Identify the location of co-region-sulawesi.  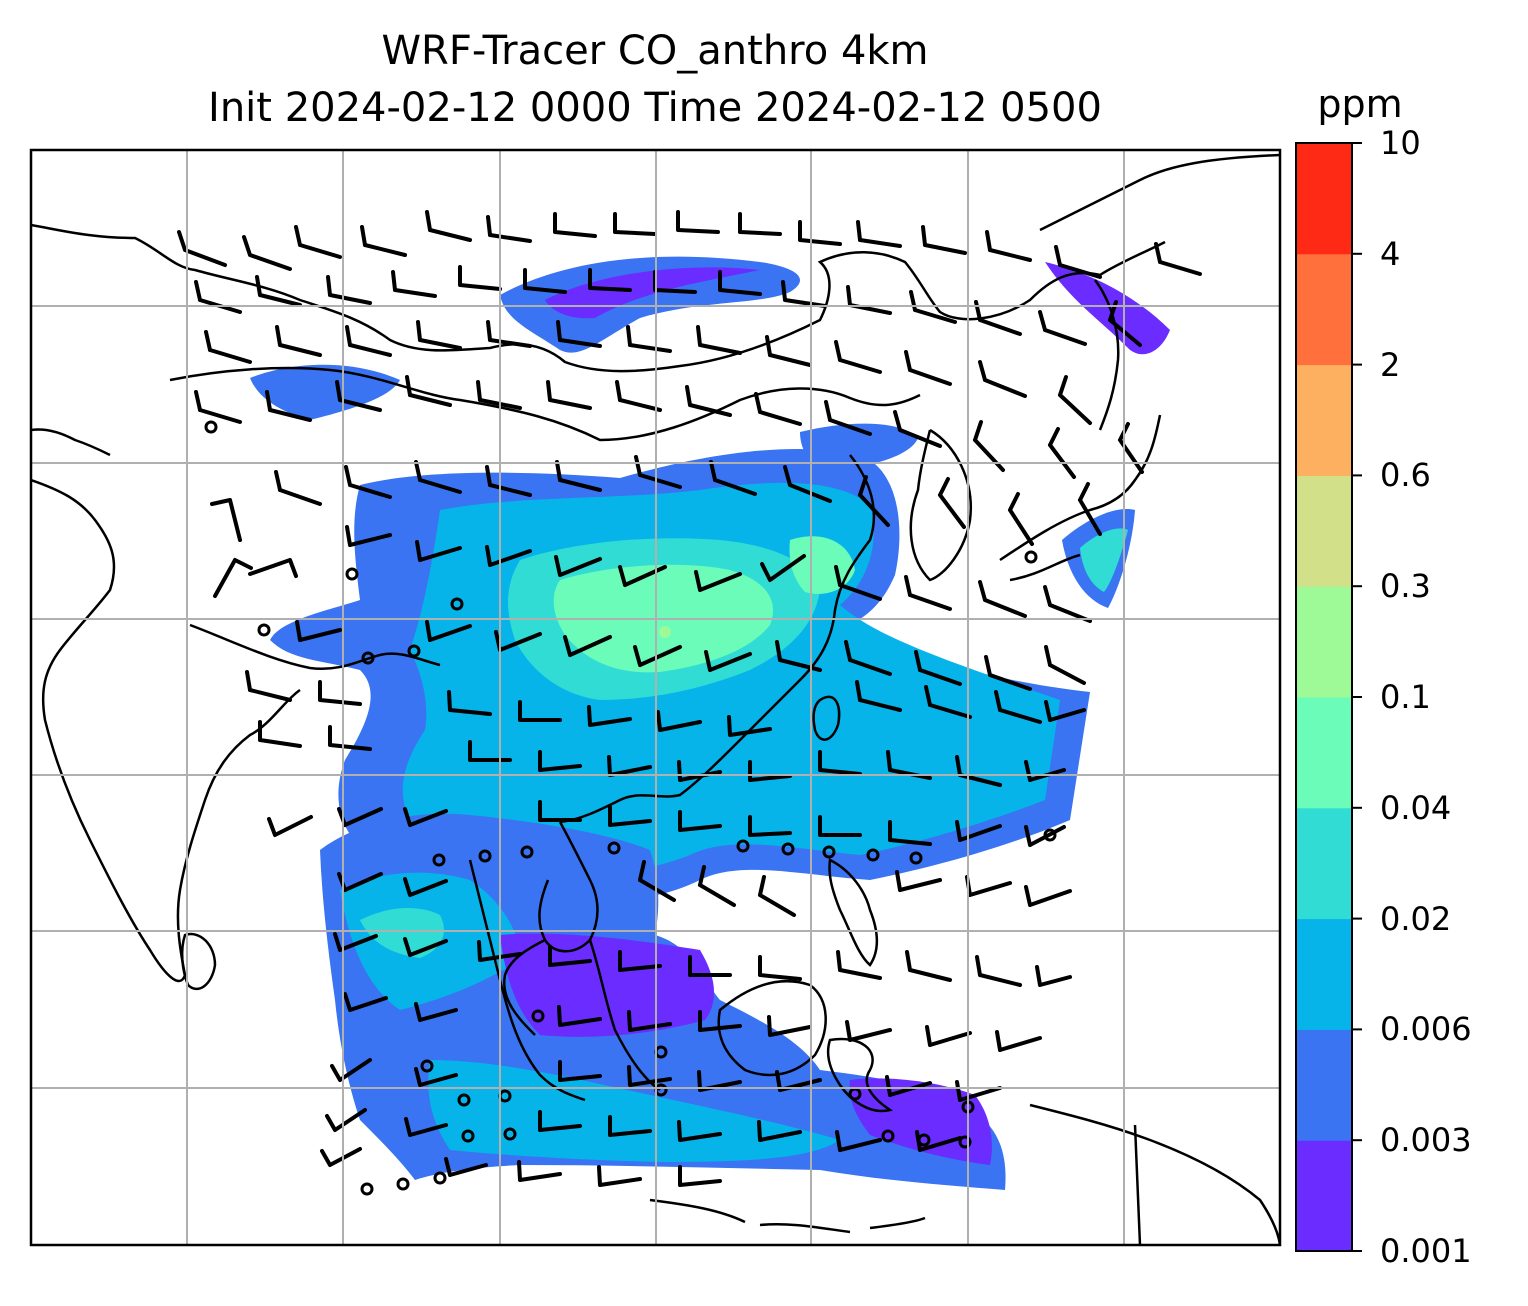
(920, 1121).